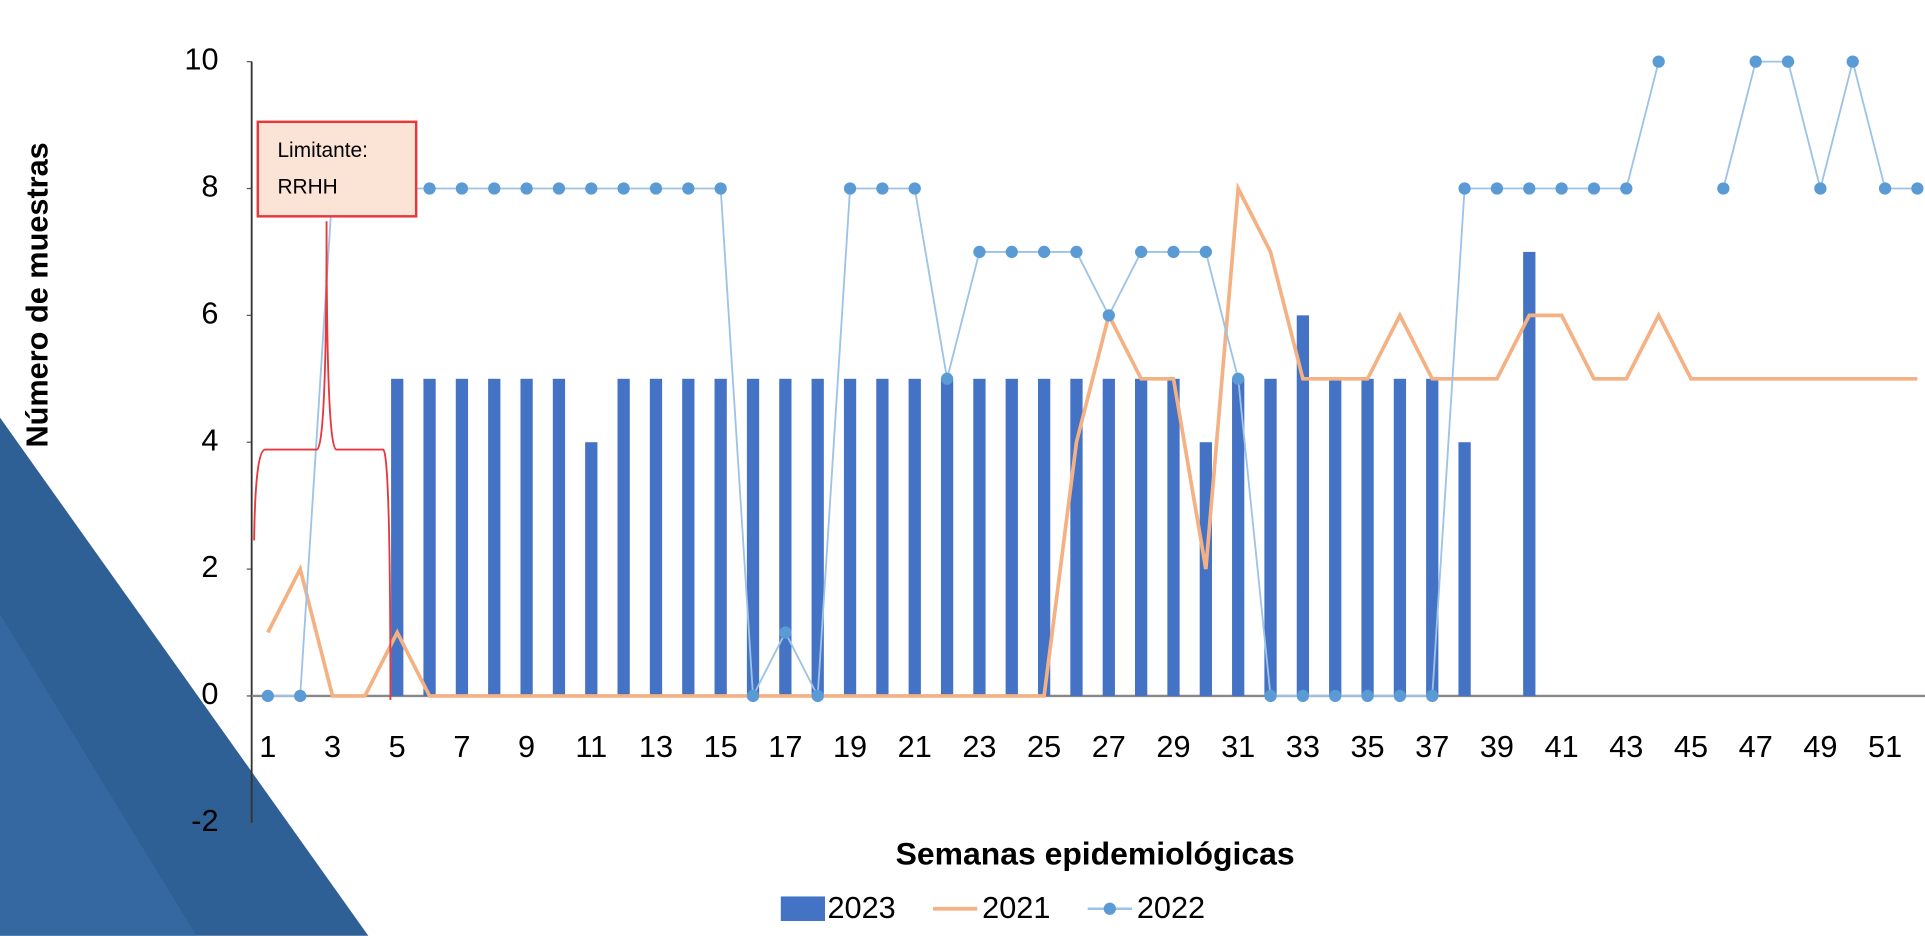 Image resolution: width=1925 pixels, height=936 pixels. What do you see at coordinates (979, 746) in the screenshot?
I see `x-tick-label: 23` at bounding box center [979, 746].